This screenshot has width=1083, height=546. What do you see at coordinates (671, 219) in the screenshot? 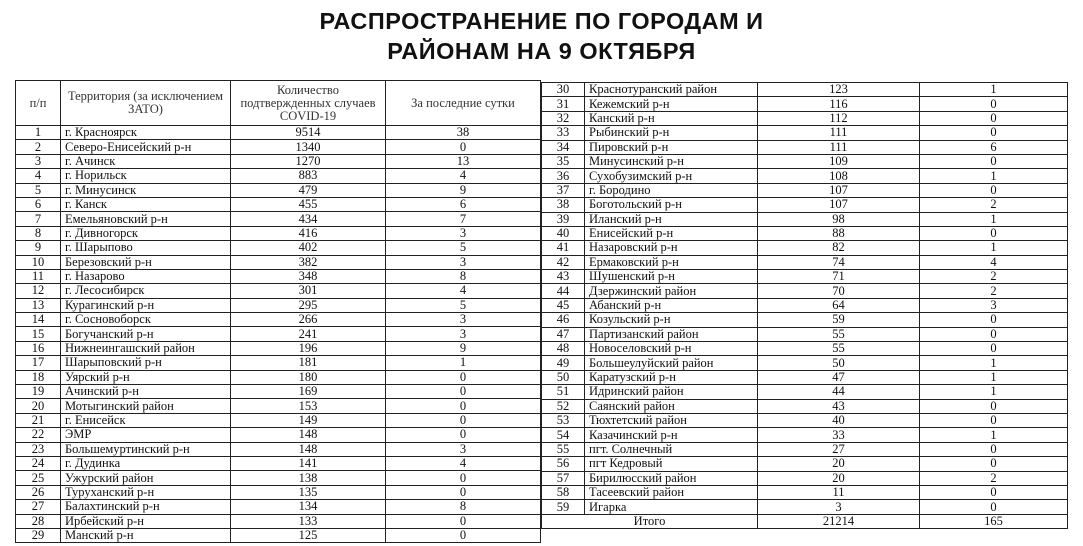
I see `territory-name: Иланский р-н` at bounding box center [671, 219].